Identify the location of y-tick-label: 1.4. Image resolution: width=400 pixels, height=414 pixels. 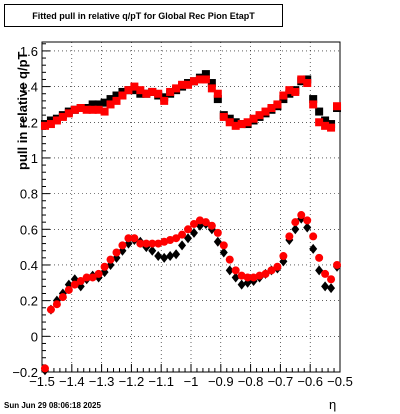
(29, 87).